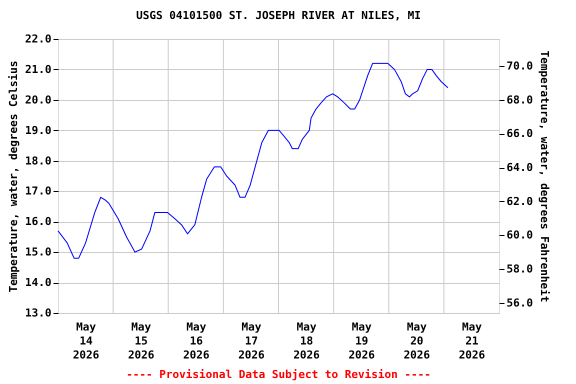 The width and height of the screenshot is (576, 384). Describe the element at coordinates (519, 201) in the screenshot. I see `y2-tick-label: 62.0` at that location.